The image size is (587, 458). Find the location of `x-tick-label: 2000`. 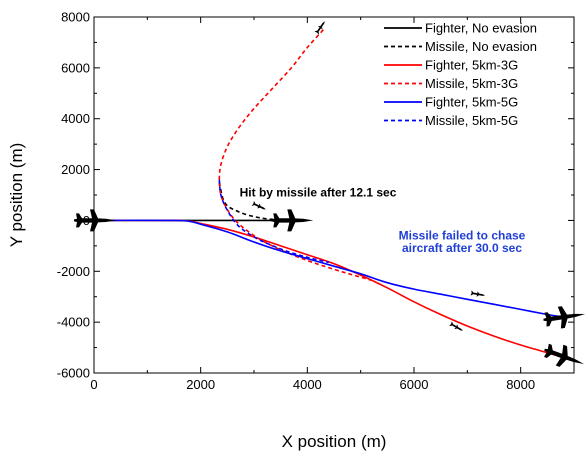

x-tick-label: 2000 is located at coordinates (200, 384).